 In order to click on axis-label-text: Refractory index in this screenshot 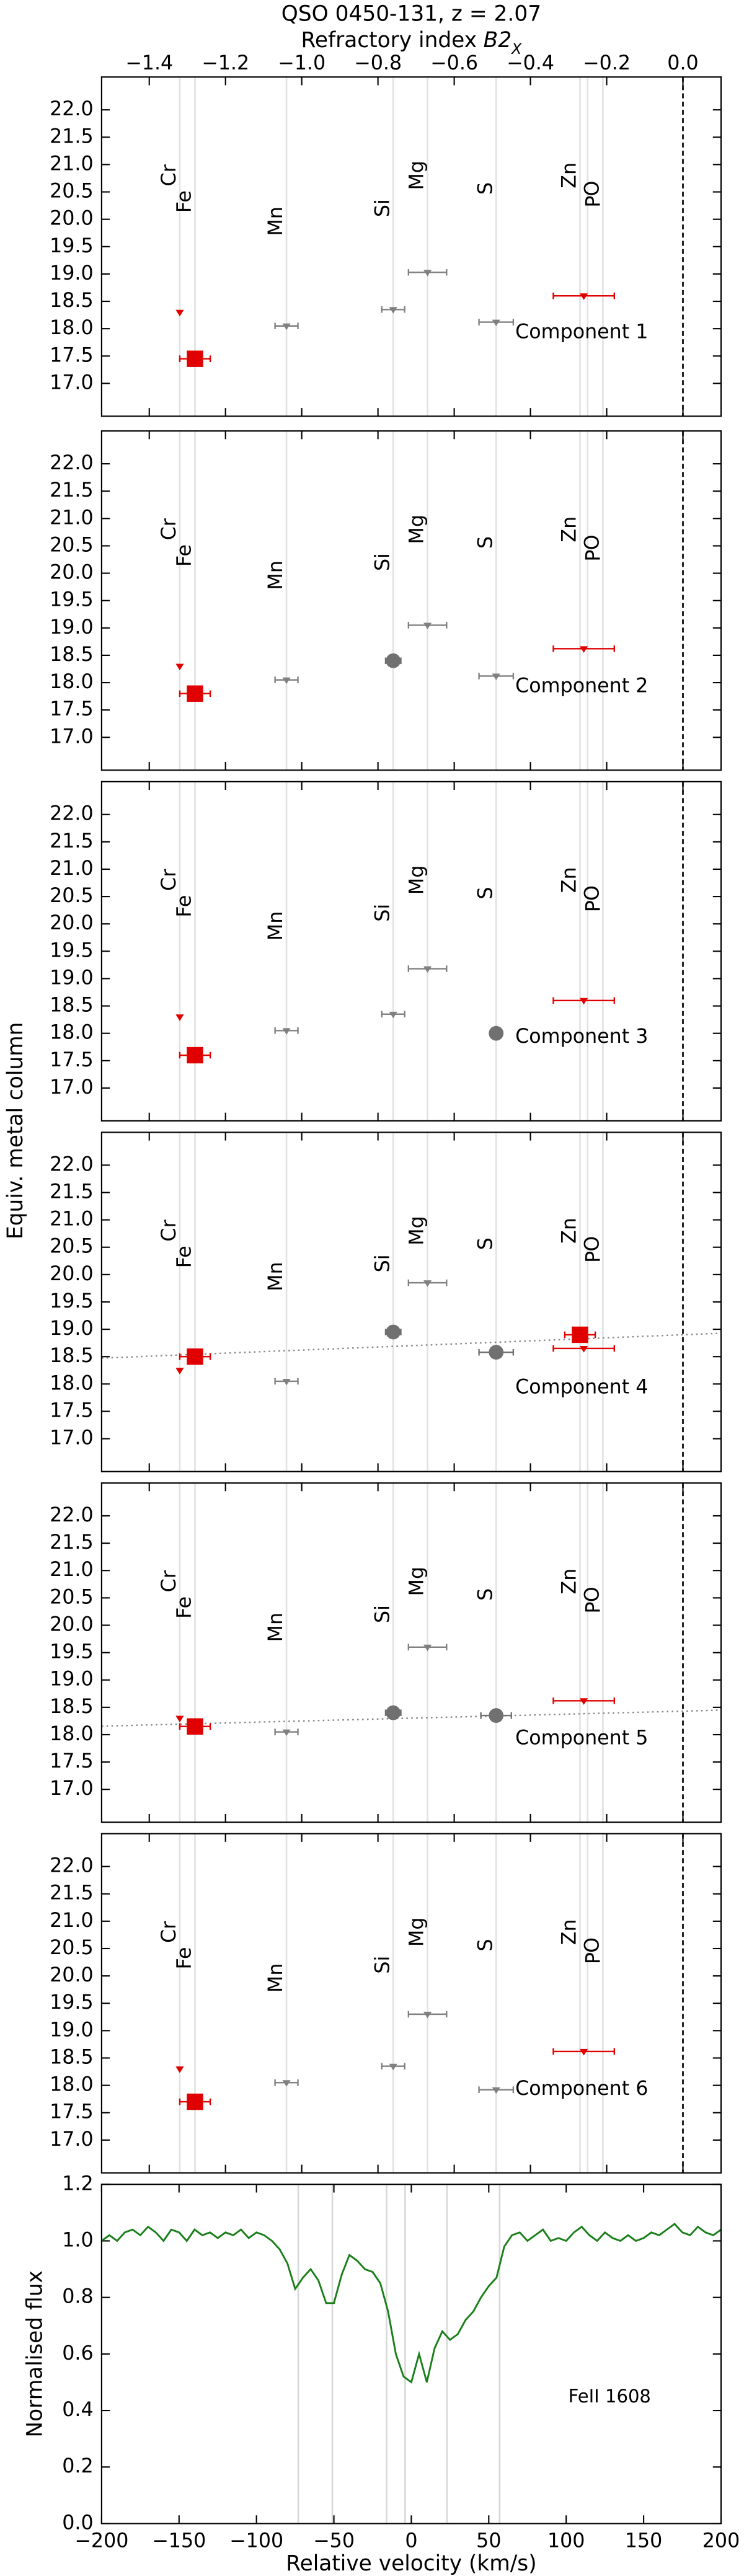, I will do `click(389, 41)`.